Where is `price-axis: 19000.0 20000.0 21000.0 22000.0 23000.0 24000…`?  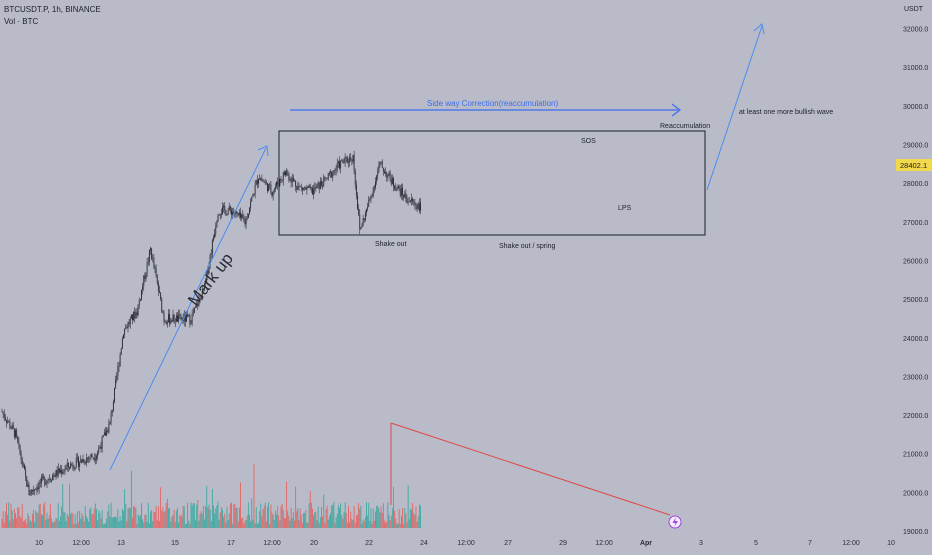
price-axis: 19000.0 20000.0 21000.0 22000.0 23000.0 24000… is located at coordinates (915, 281).